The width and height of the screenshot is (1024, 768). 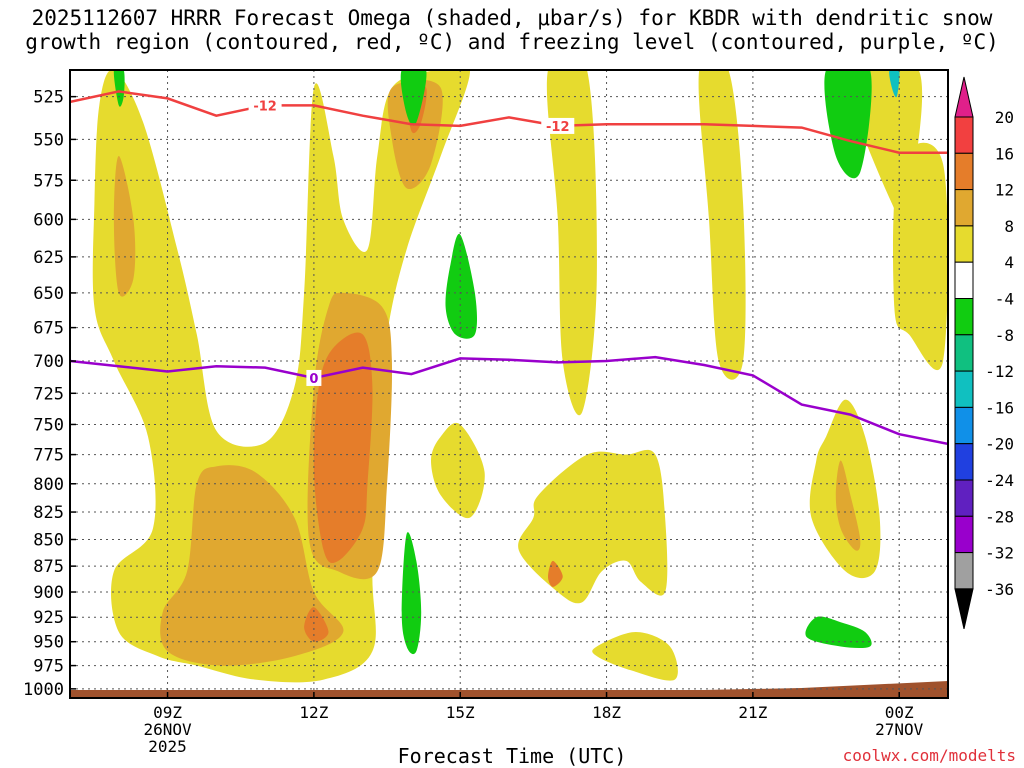 I want to click on y-tick-label-900: 900, so click(x=48, y=593).